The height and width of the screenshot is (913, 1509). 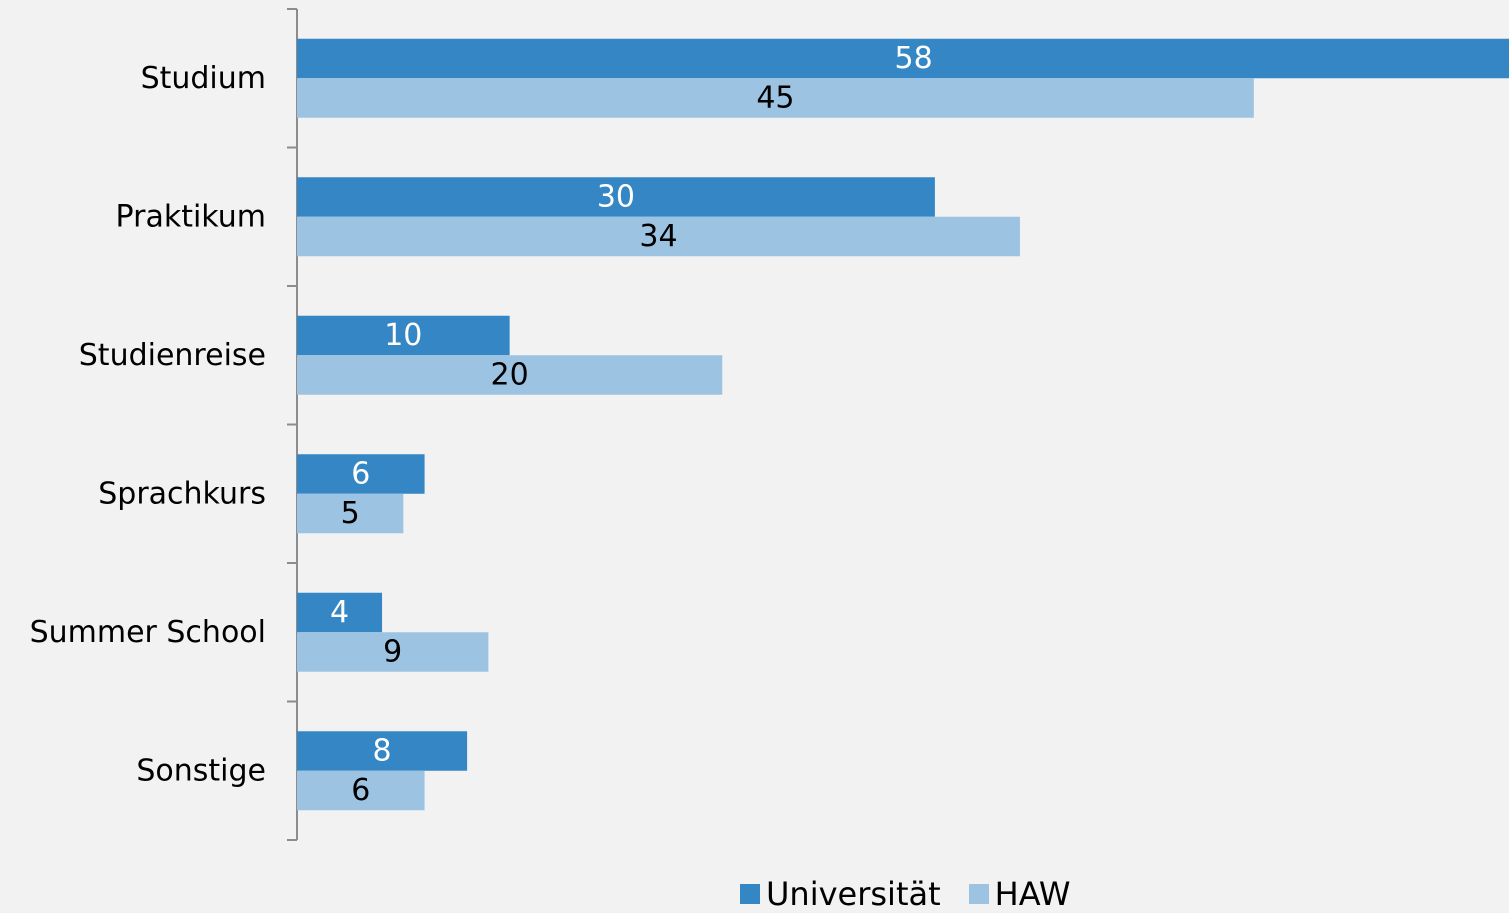 I want to click on bar-universit-t-sprachkurs, so click(x=361, y=474).